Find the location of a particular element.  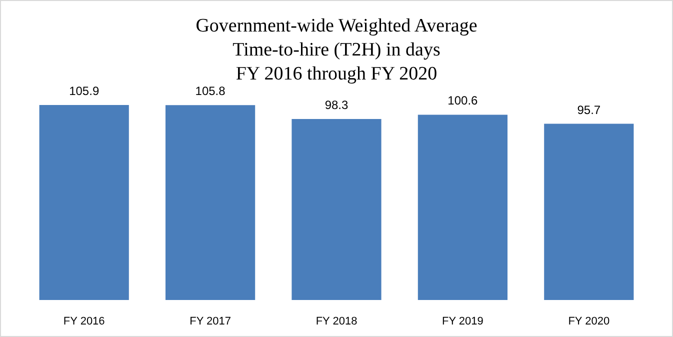

x-tick-label: FY 2017 is located at coordinates (210, 322).